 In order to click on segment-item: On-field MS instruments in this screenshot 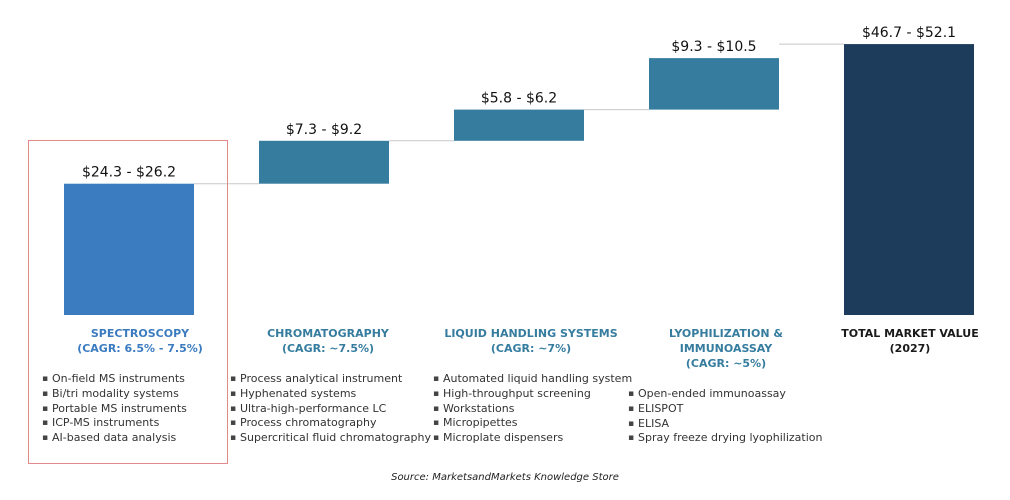, I will do `click(140, 379)`.